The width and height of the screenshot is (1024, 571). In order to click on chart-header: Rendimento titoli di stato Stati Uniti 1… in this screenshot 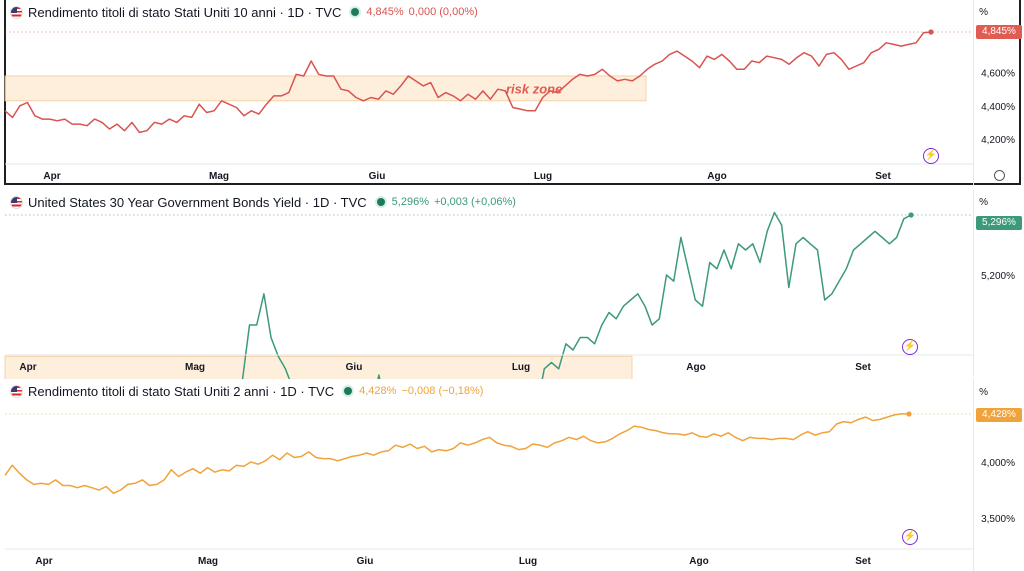, I will do `click(244, 12)`.